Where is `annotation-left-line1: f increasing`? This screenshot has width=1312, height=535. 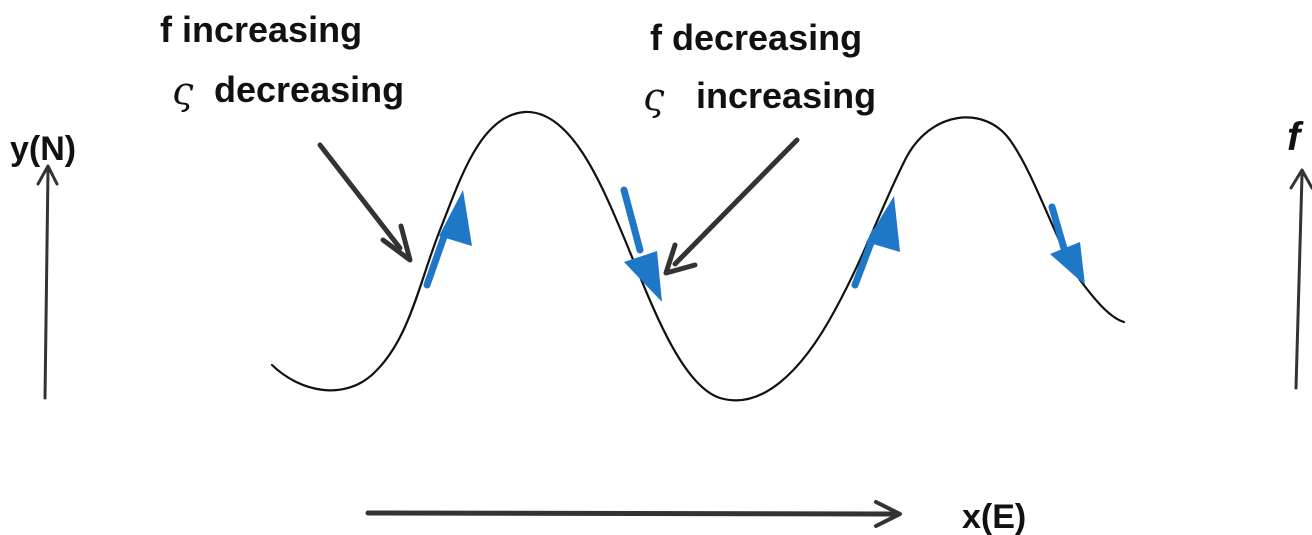
annotation-left-line1: f increasing is located at coordinates (261, 29).